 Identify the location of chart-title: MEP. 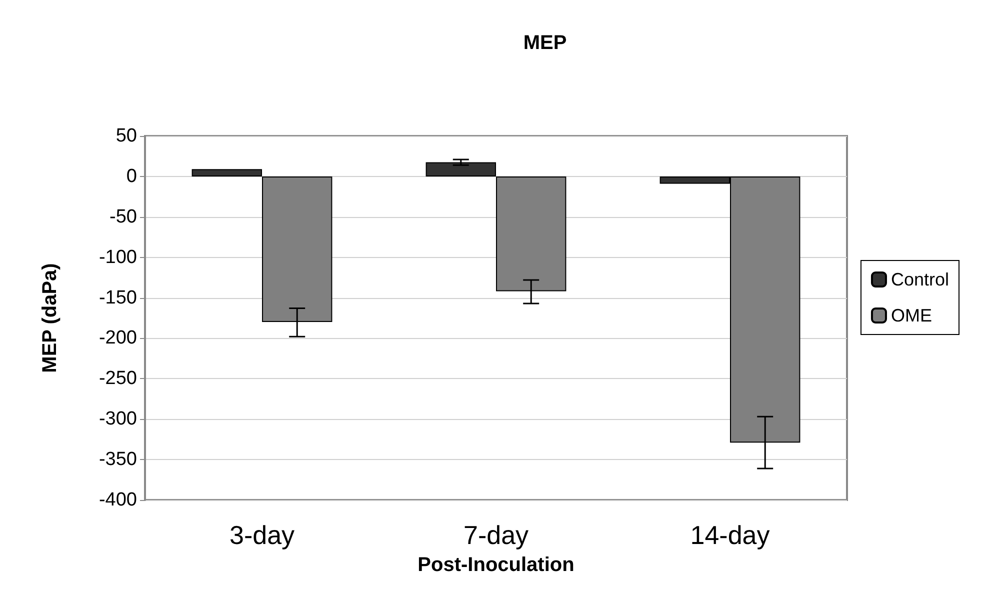
(545, 43).